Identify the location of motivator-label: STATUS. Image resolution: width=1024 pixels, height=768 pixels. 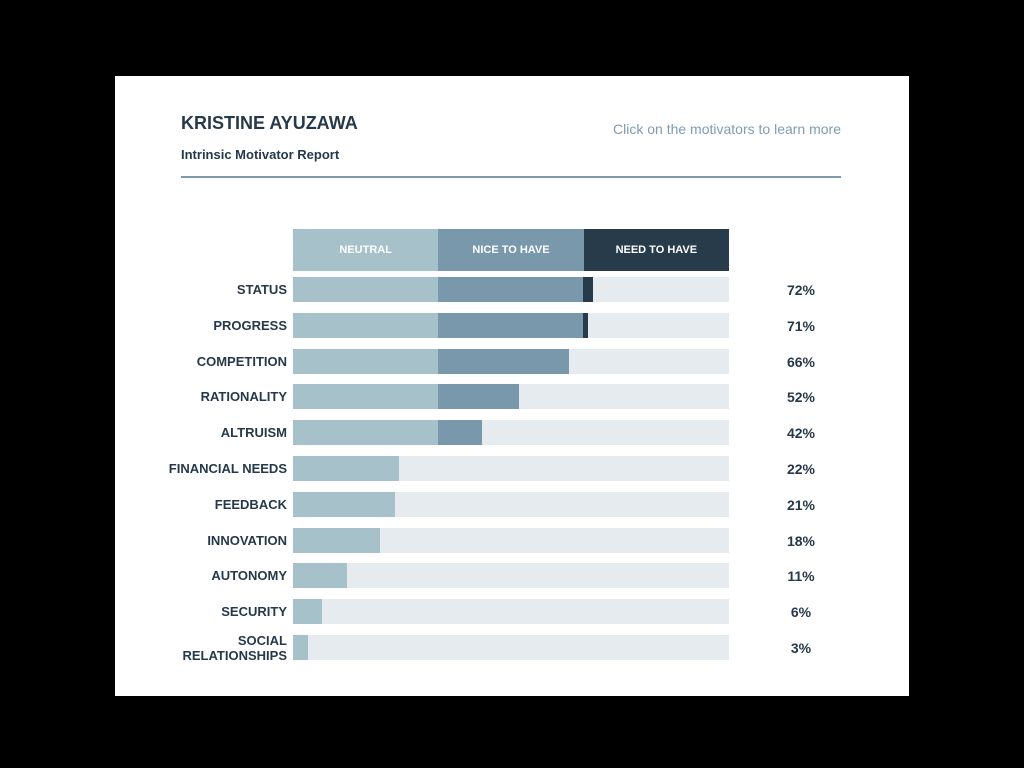
(261, 289).